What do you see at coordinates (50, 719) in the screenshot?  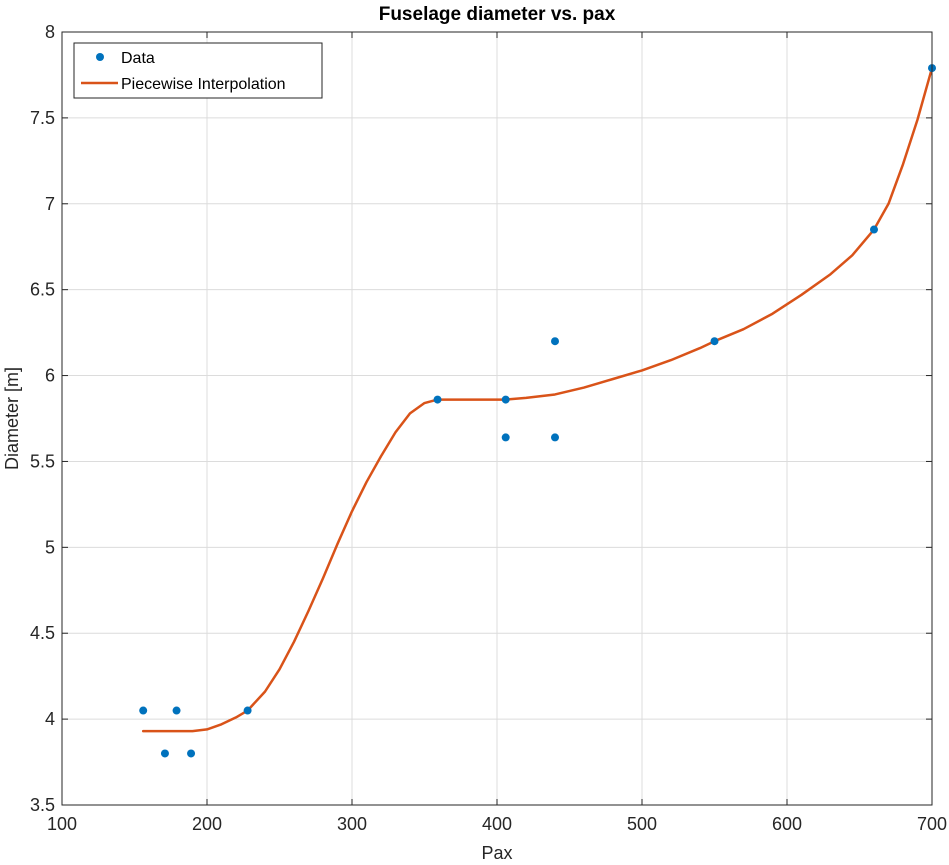 I see `y-tick-label: 4` at bounding box center [50, 719].